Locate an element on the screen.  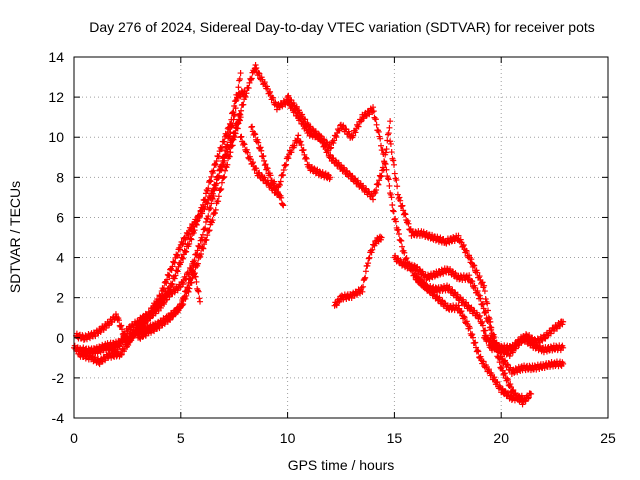
x-tick-label: 10 is located at coordinates (288, 438).